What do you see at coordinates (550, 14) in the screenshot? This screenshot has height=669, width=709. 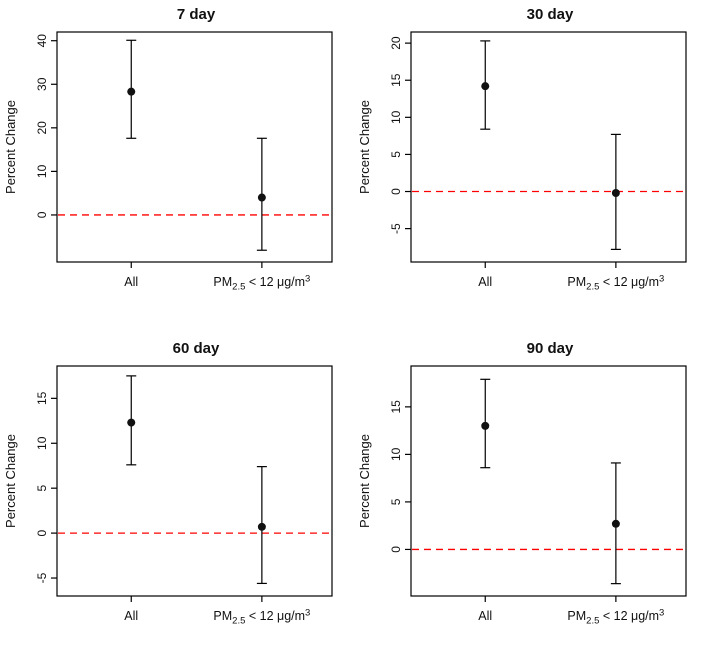 I see `panel-title-30-day: 30 day` at bounding box center [550, 14].